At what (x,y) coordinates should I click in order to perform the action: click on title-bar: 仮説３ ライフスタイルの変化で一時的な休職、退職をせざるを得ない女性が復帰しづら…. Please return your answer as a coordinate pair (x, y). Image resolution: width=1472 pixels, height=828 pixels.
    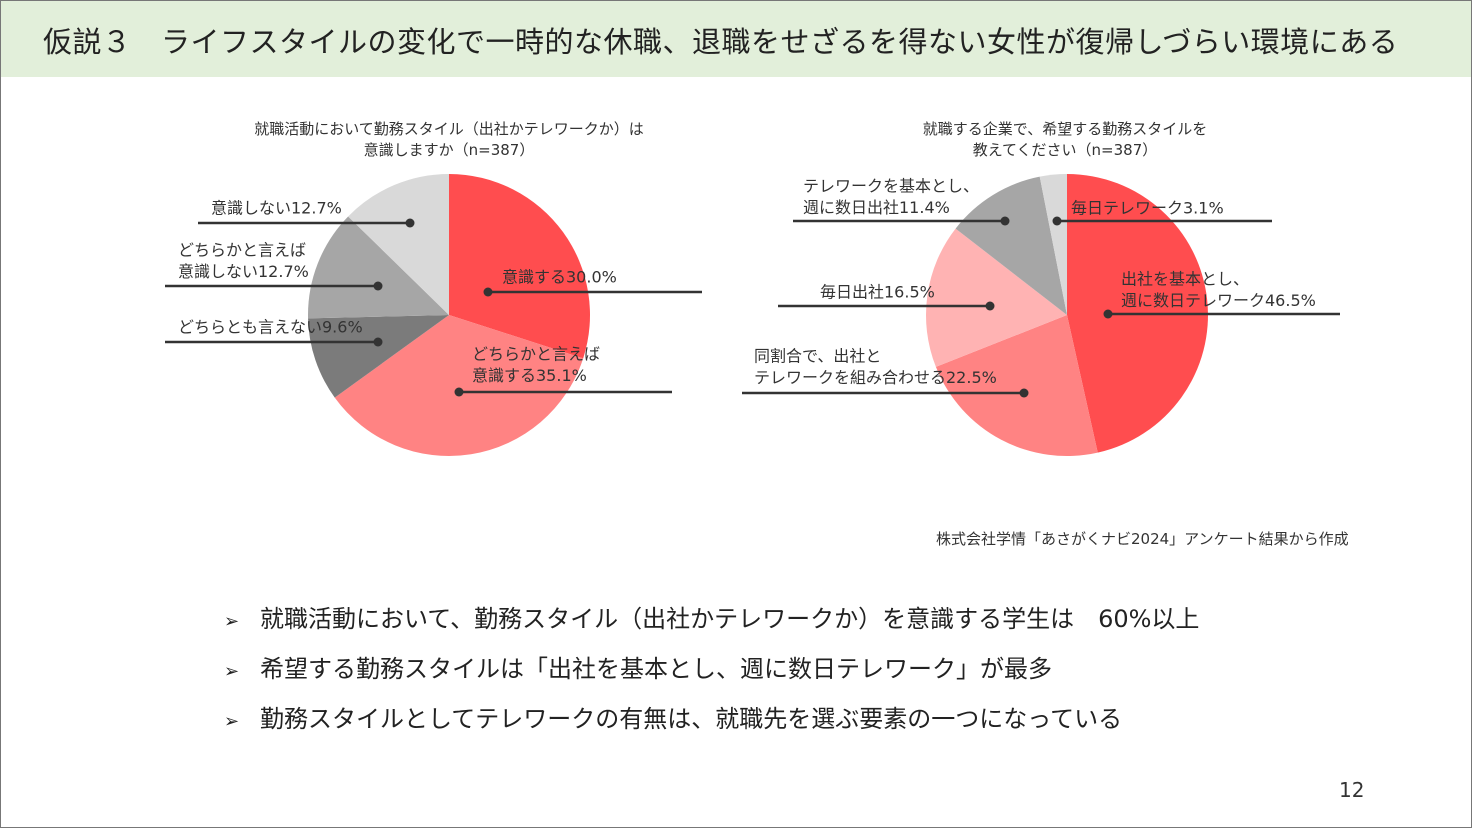
    Looking at the image, I should click on (736, 39).